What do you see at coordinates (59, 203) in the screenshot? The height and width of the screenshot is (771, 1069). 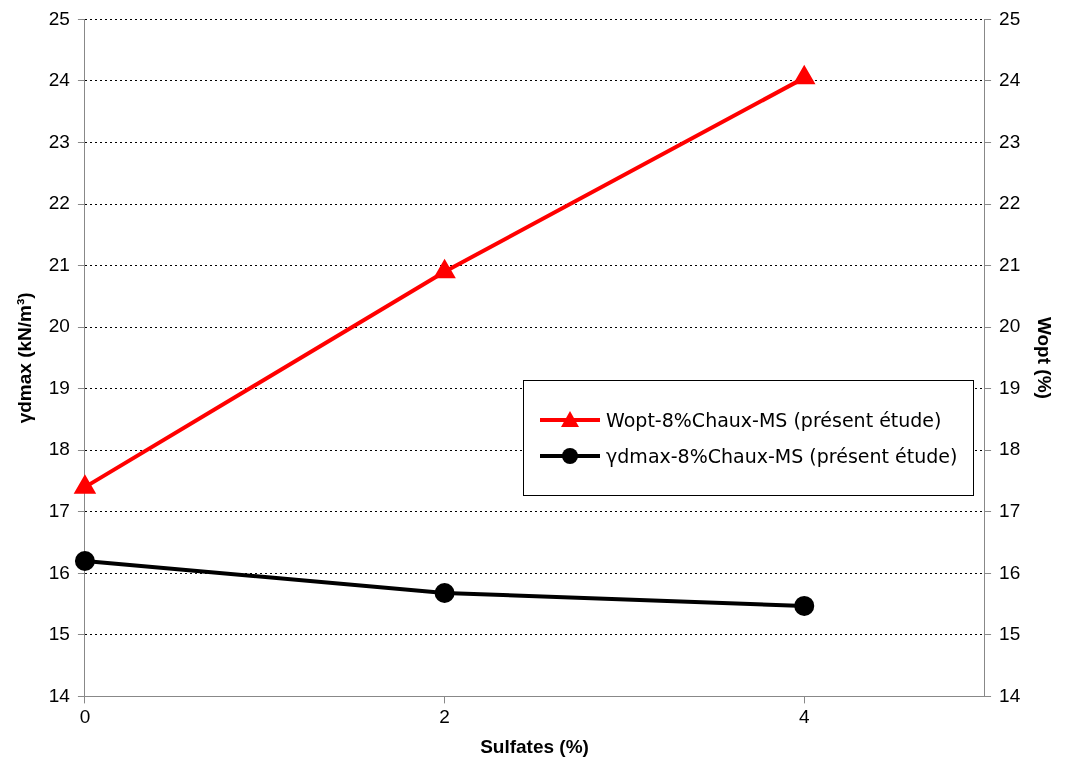 I see `y-tick-label: 22` at bounding box center [59, 203].